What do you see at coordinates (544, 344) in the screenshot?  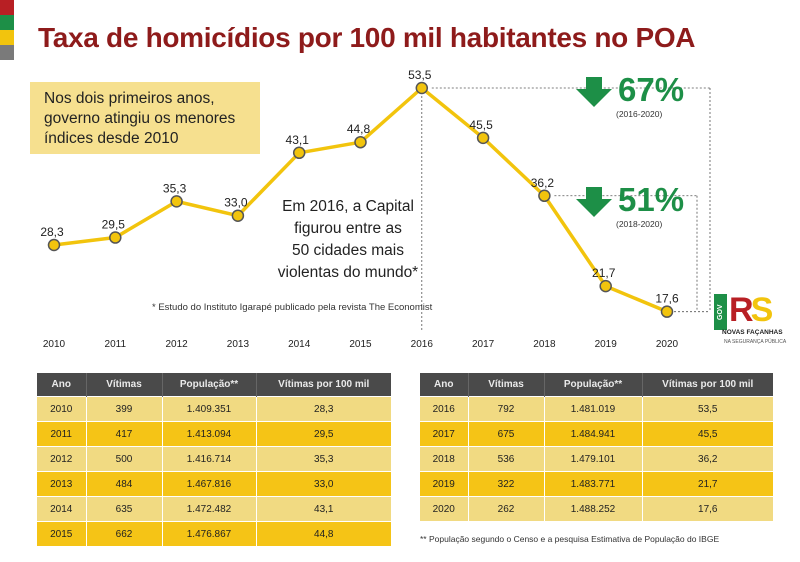 I see `x-tick-label: 2018` at bounding box center [544, 344].